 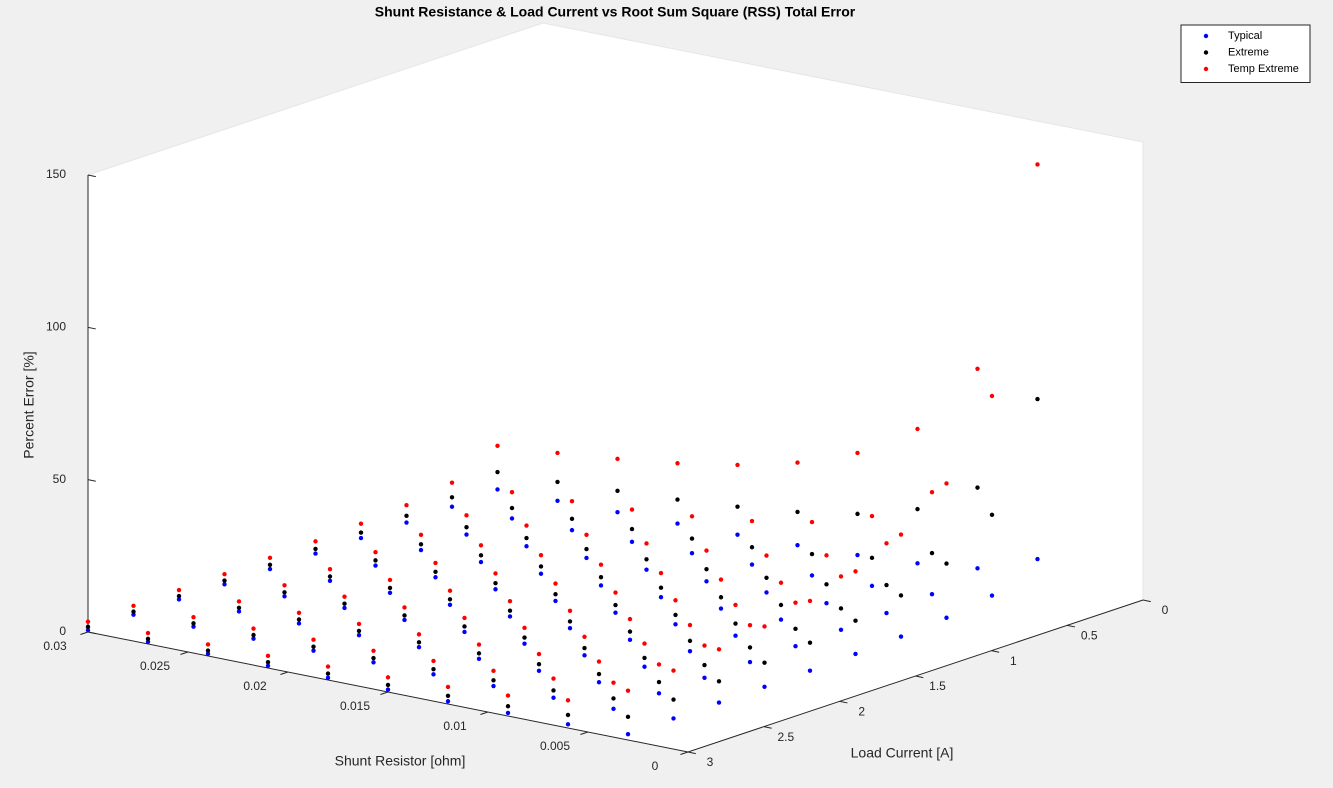 I want to click on z-axis-label: Percent Error [%], so click(x=29, y=404).